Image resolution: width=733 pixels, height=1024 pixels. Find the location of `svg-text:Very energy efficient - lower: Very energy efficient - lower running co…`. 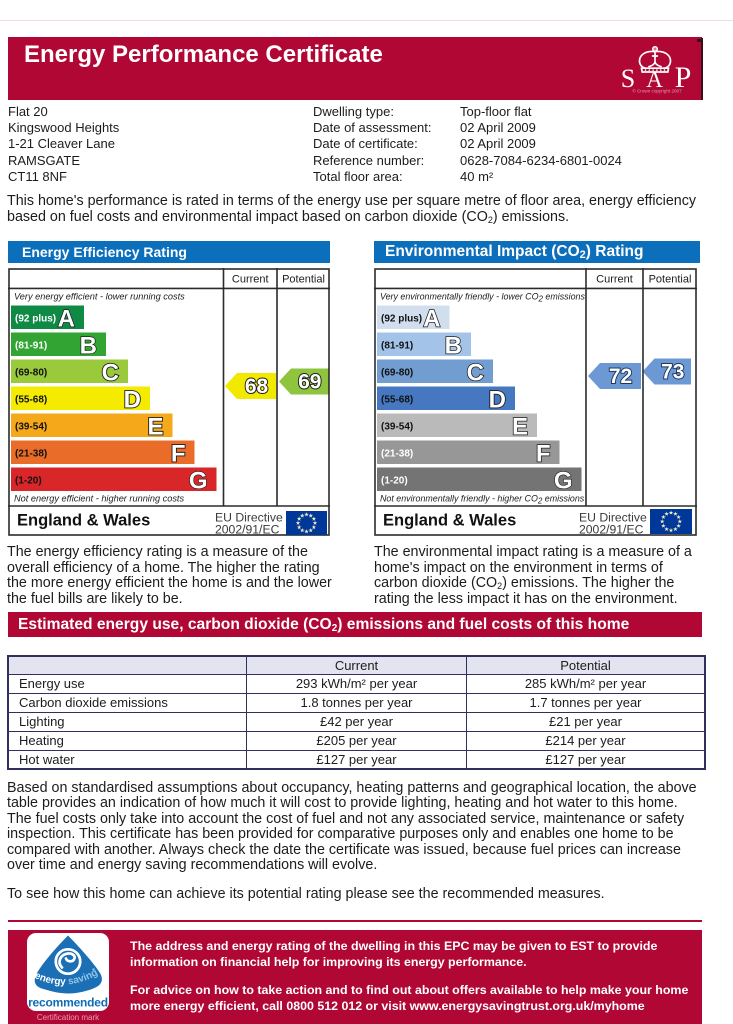

svg-text:Very energy efficient - lower: Very energy efficient - lower running co… is located at coordinates (99, 297).